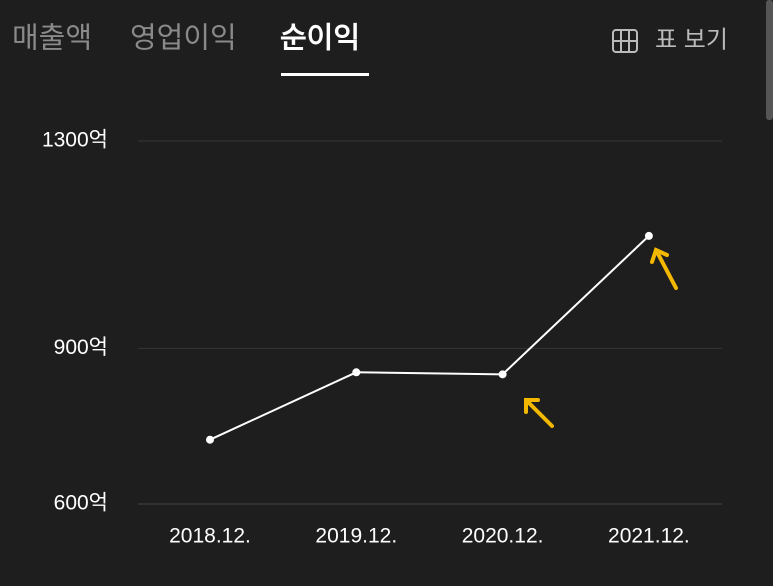 This screenshot has height=586, width=773. Describe the element at coordinates (691, 39) in the screenshot. I see `view-table-button: 표 보기` at that location.